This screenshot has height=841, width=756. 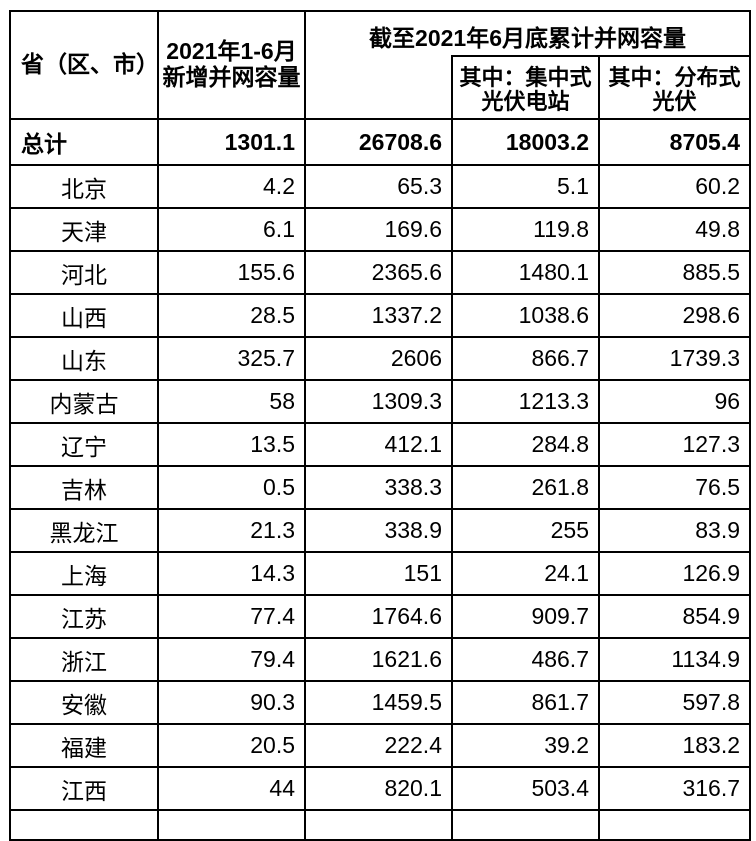 I want to click on col-header-cumulative-total, so click(x=378, y=88).